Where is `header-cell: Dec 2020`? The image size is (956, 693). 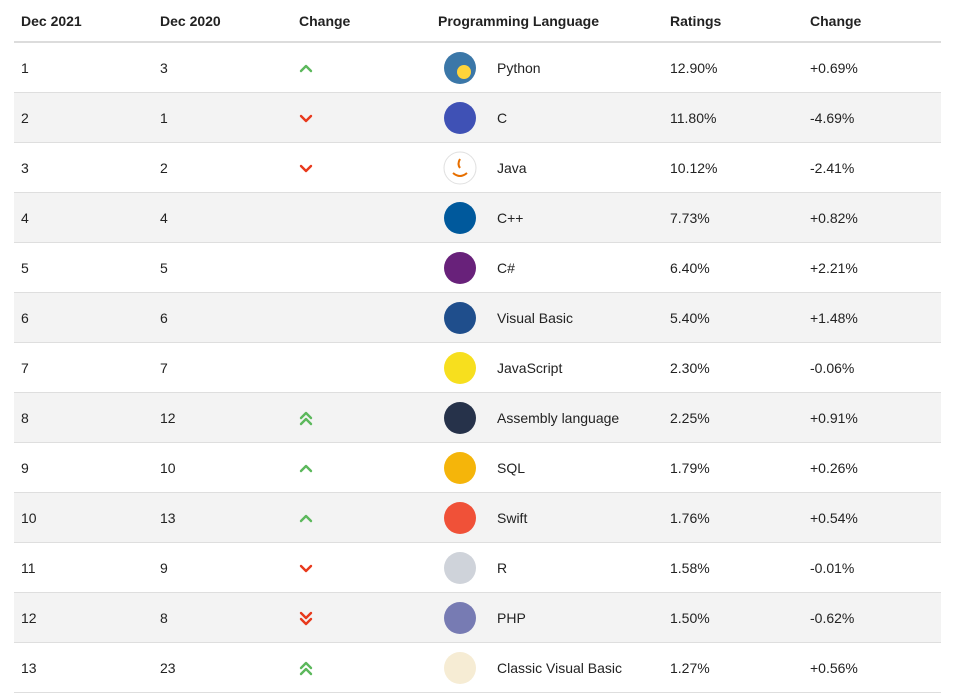
header-cell: Dec 2020 is located at coordinates (190, 21).